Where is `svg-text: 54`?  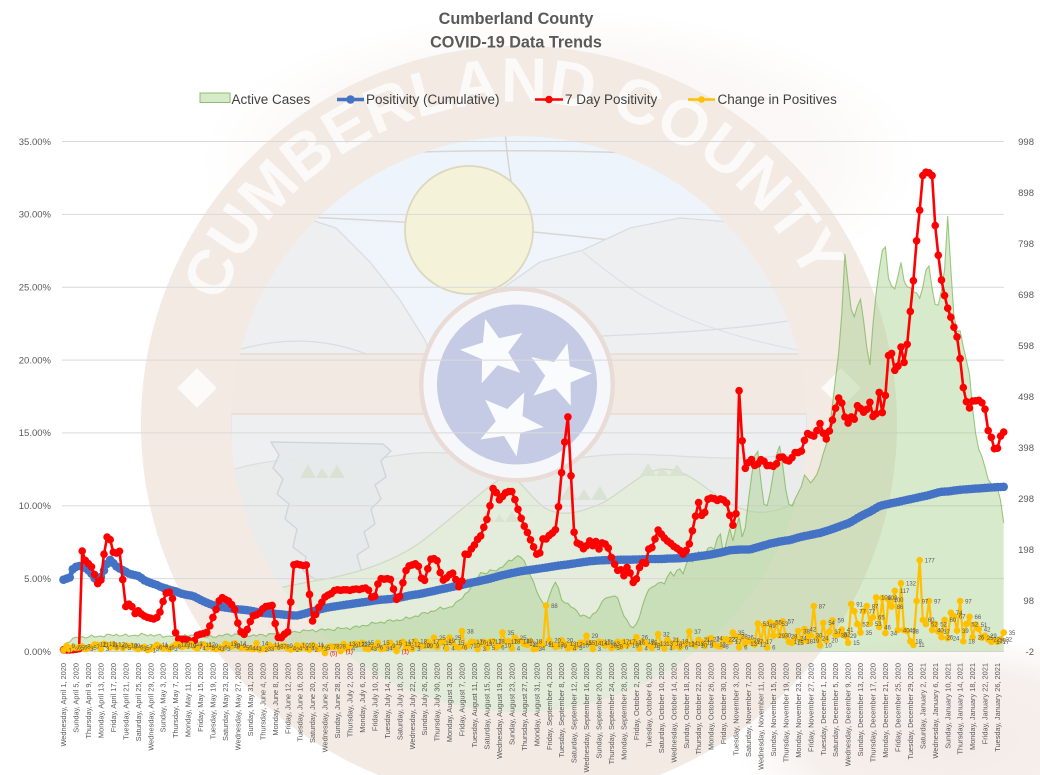
svg-text: 54 is located at coordinates (831, 624).